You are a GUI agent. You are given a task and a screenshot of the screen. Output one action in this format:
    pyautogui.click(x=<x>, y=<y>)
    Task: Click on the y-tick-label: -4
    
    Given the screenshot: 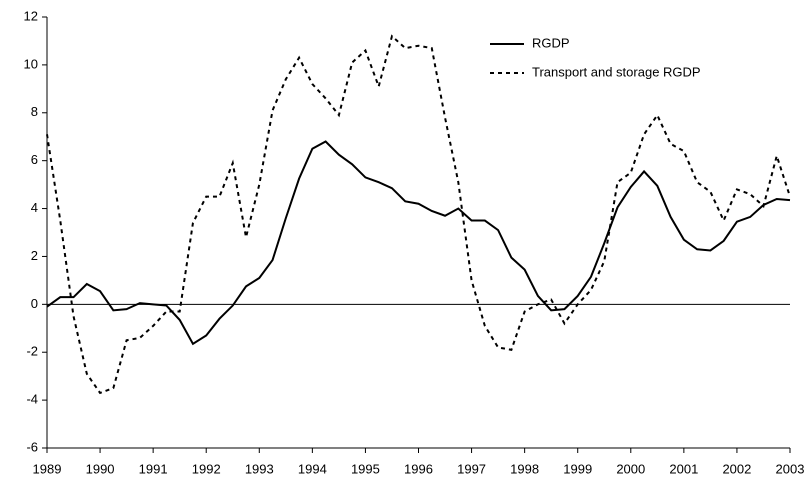 What is the action you would take?
    pyautogui.click(x=32, y=399)
    